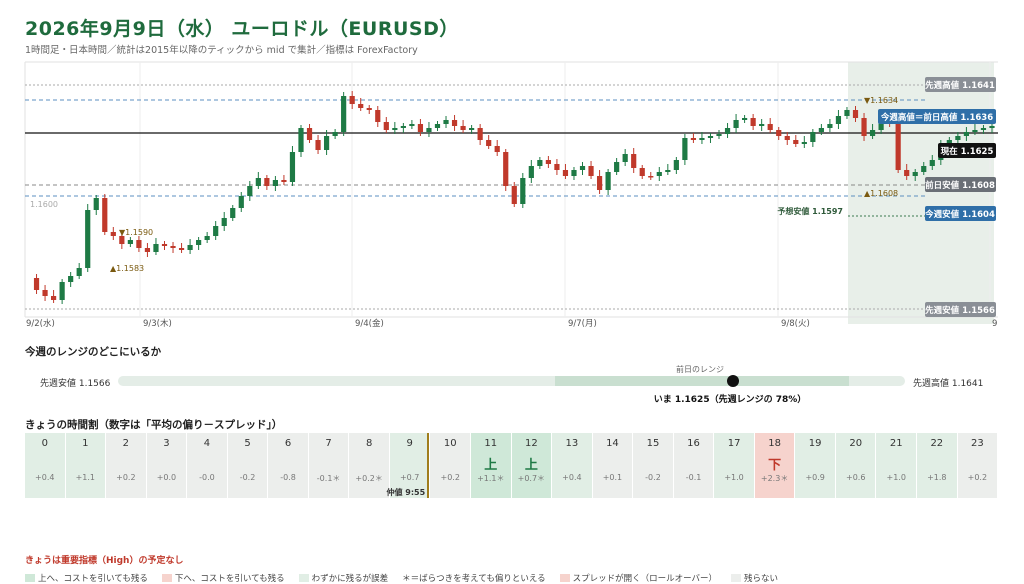 The width and height of the screenshot is (1024, 584). I want to click on hour-value: +0.2＊, so click(369, 478).